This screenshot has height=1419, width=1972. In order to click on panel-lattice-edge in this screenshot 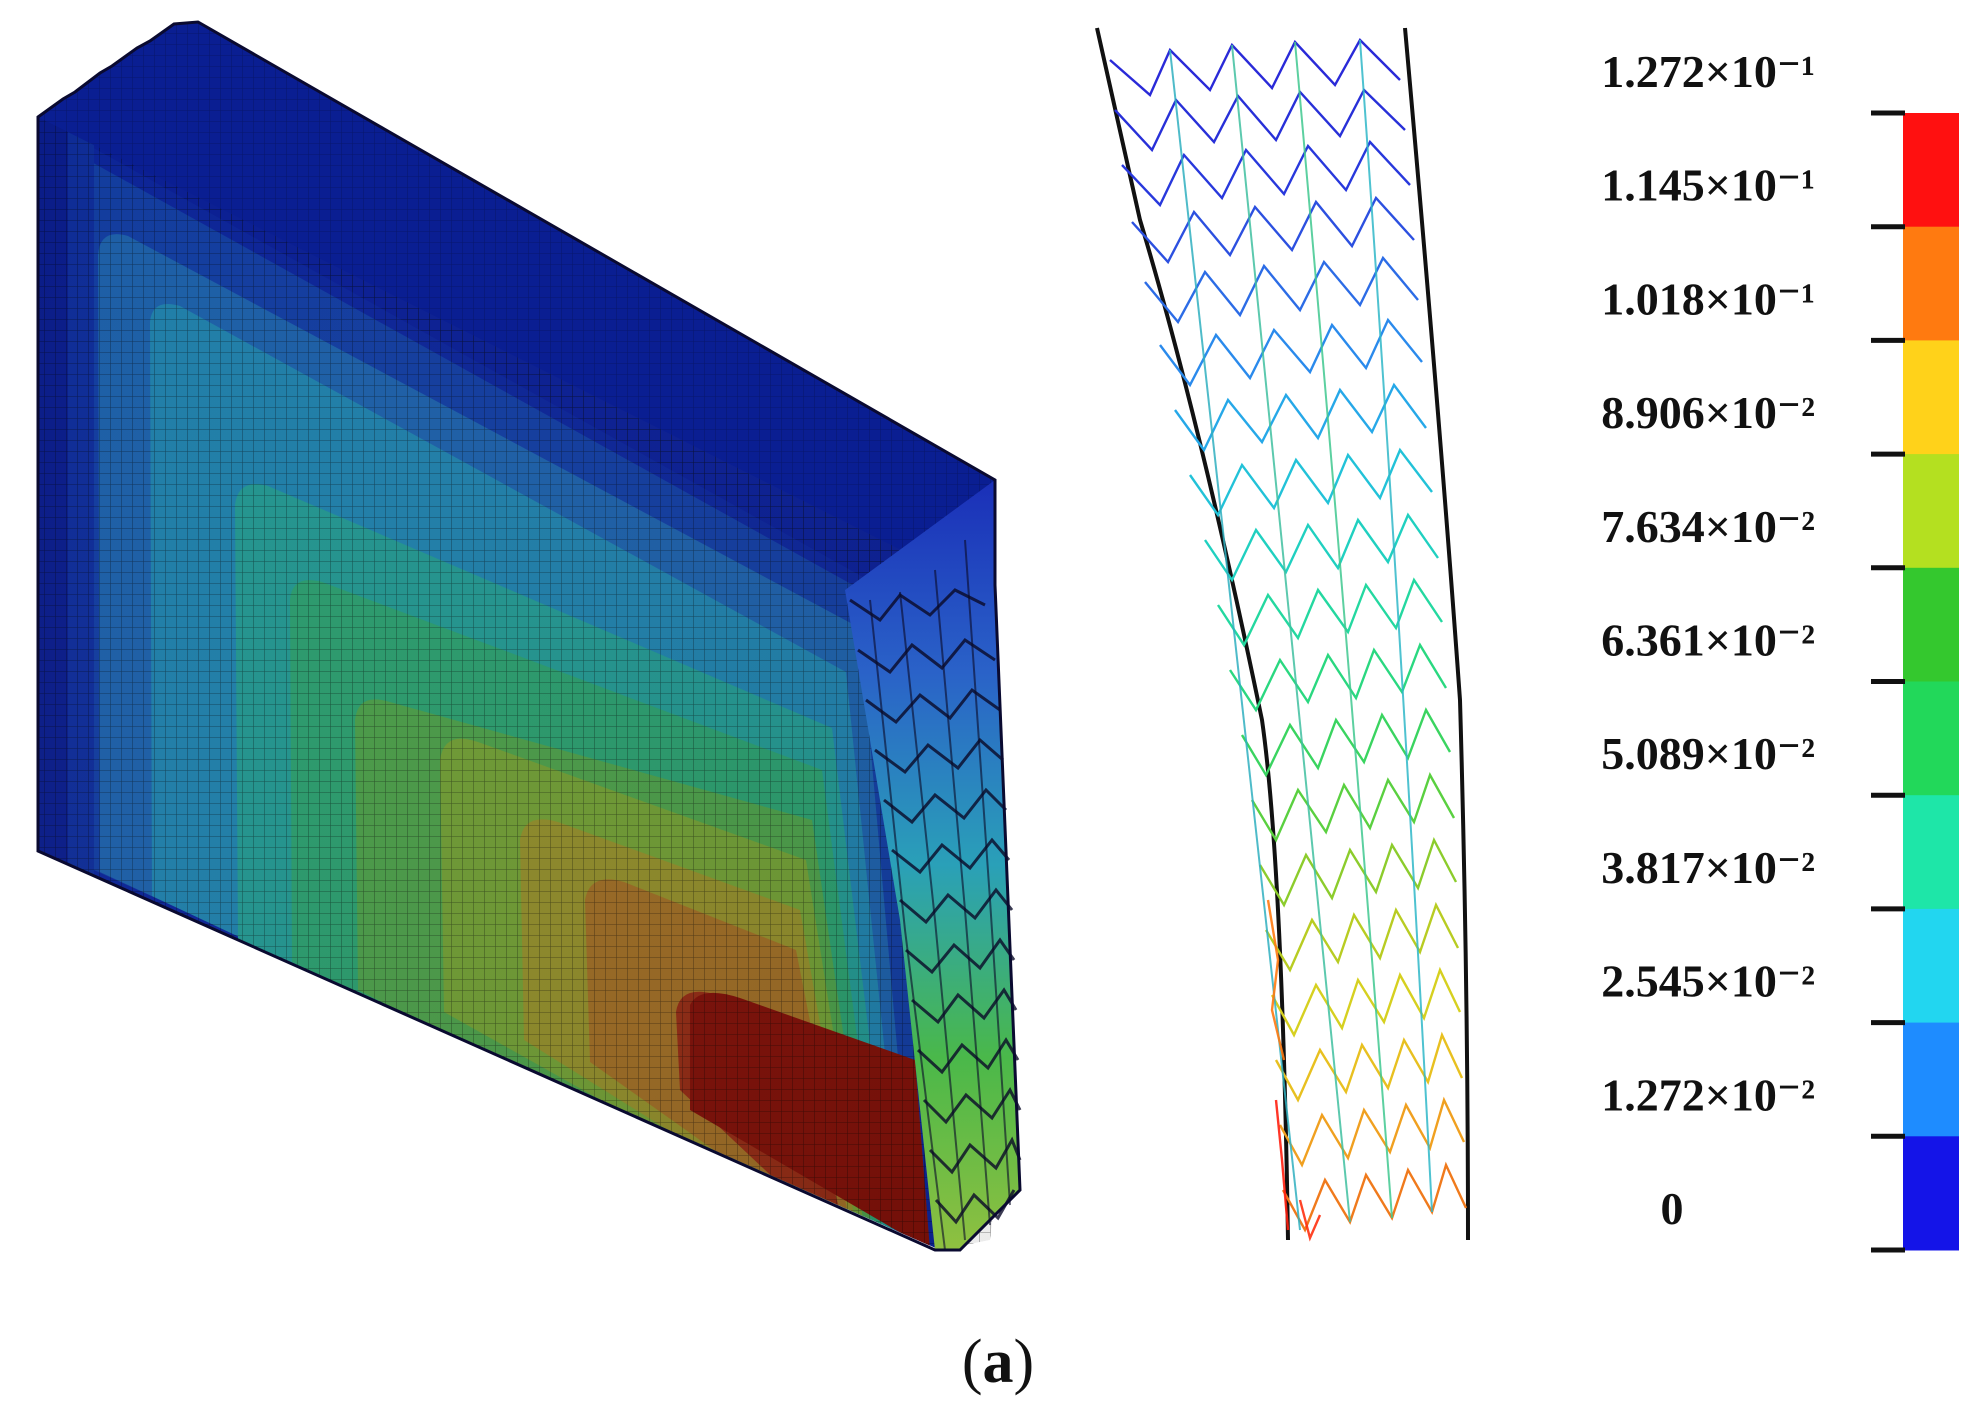, I will do `click(933, 865)`.